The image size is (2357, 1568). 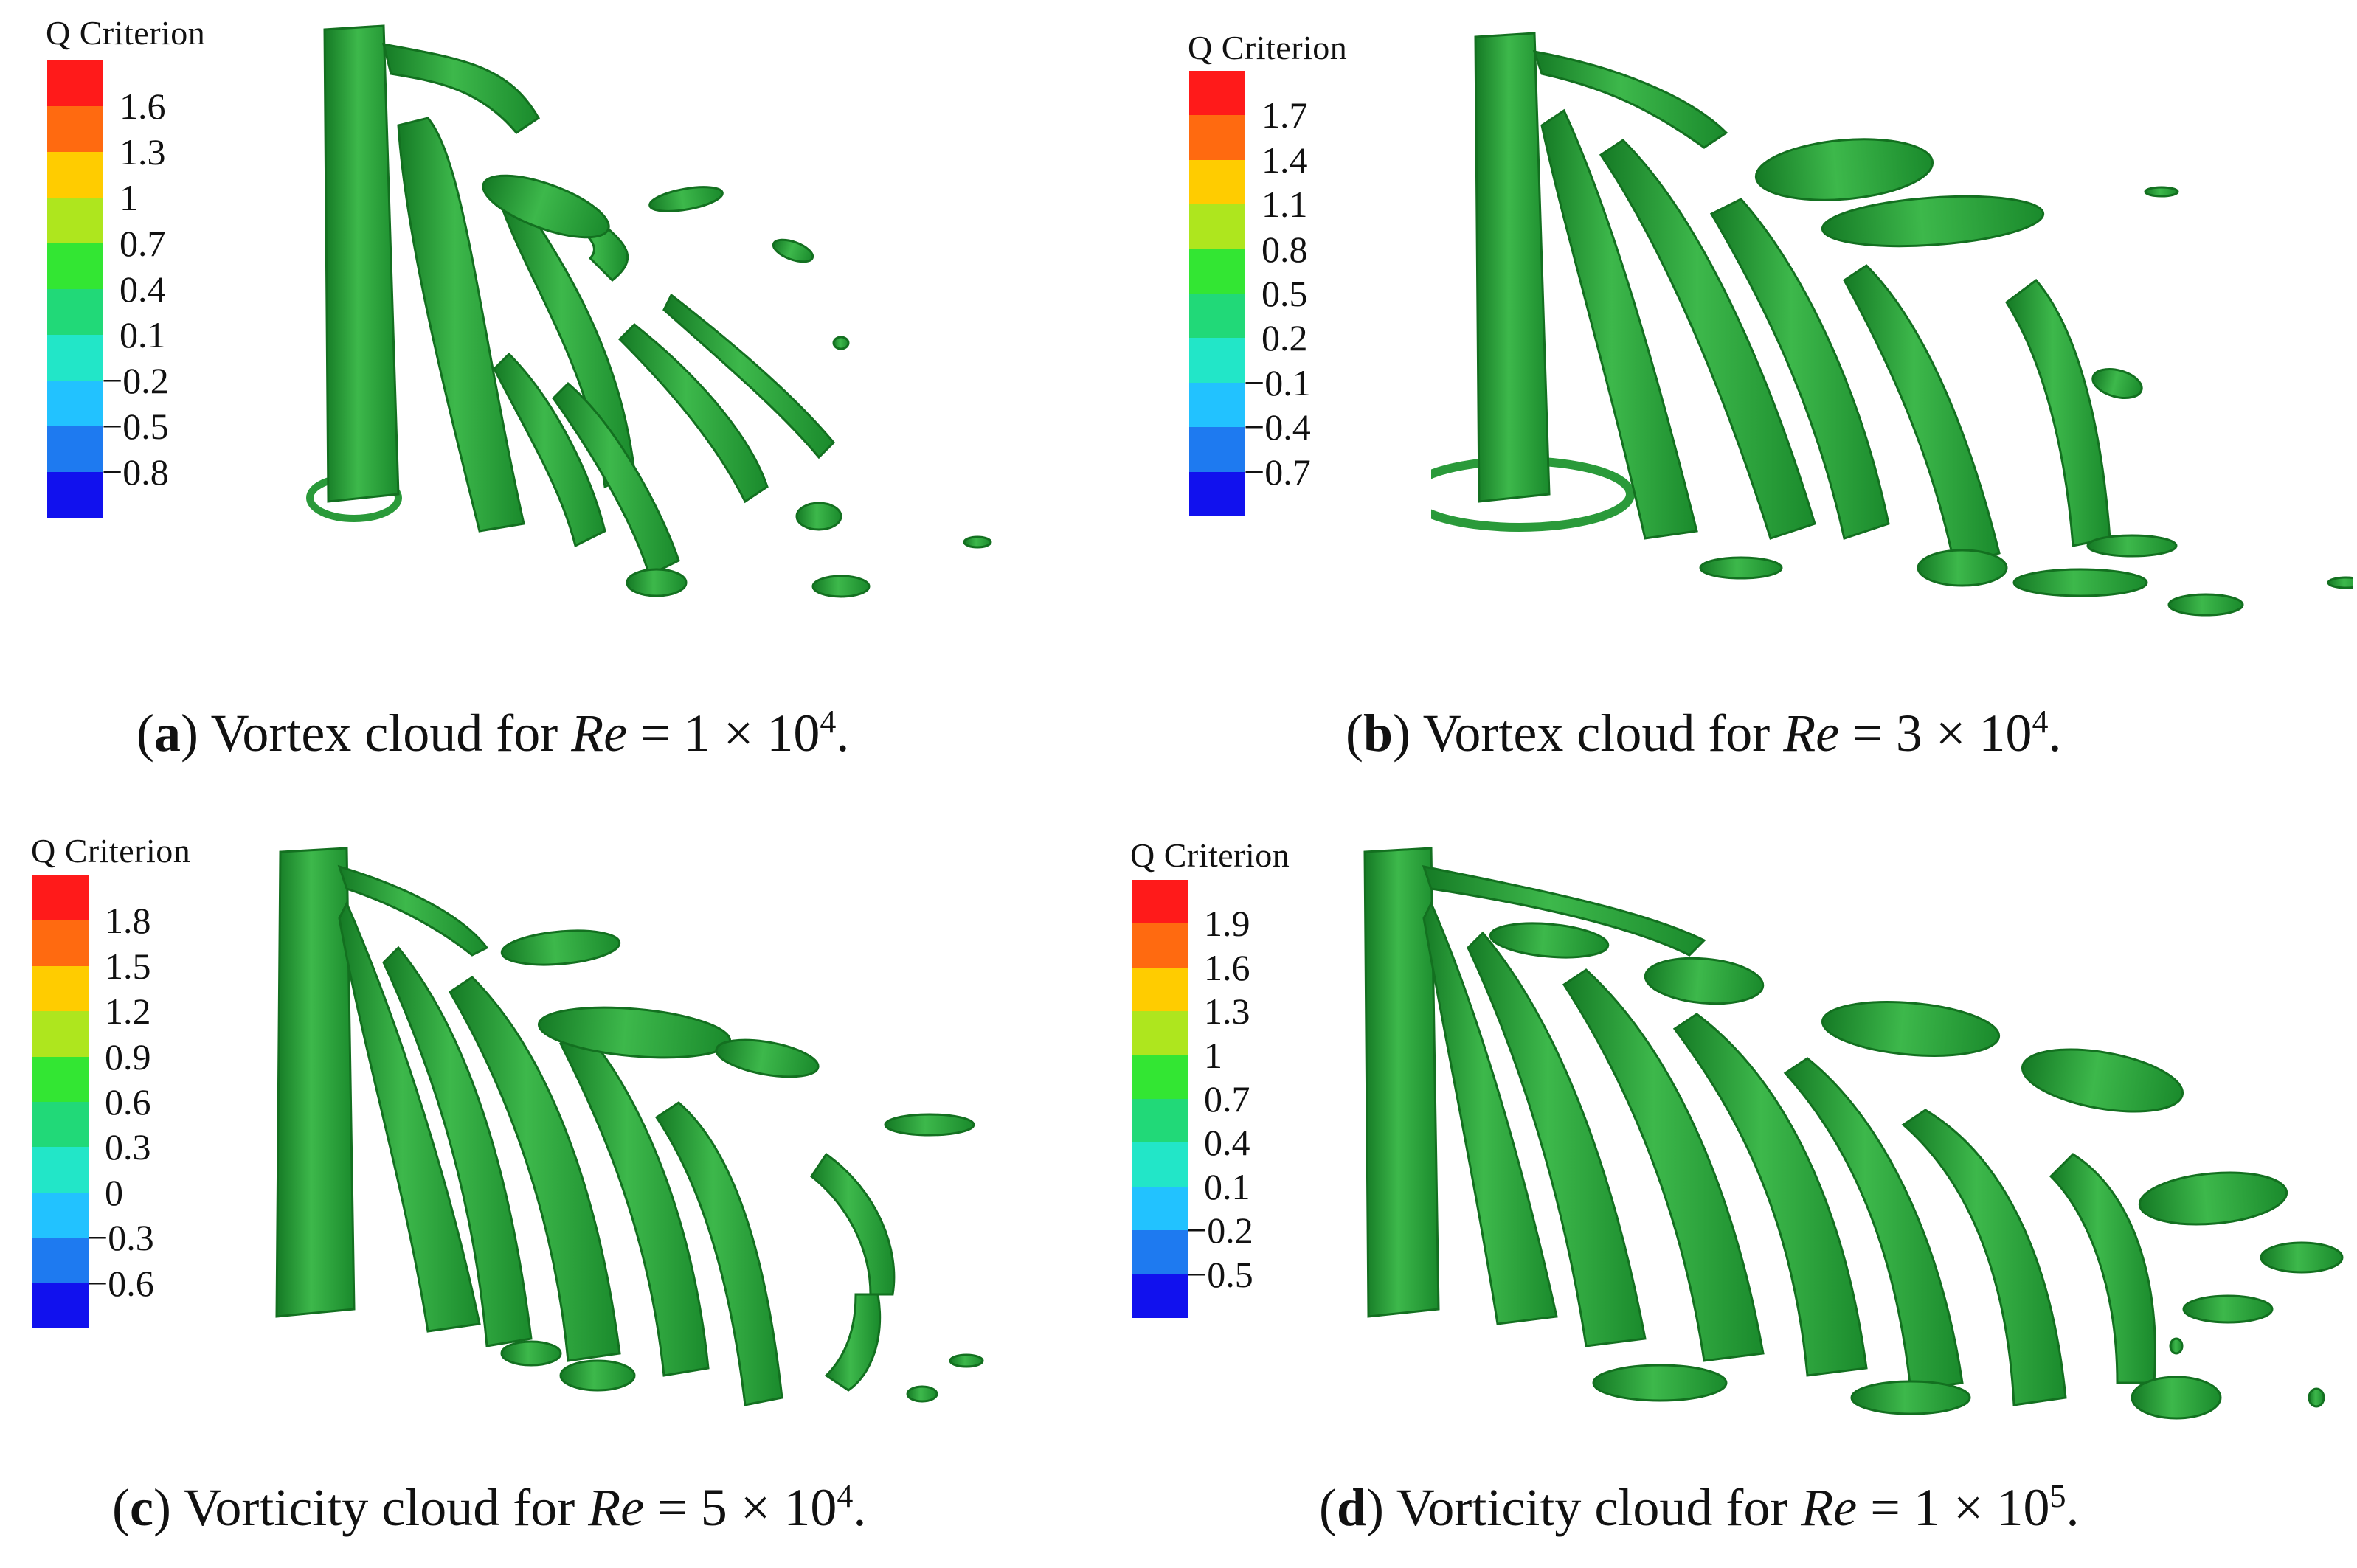 What do you see at coordinates (121, 1238) in the screenshot?
I see `colorbar-tick-label: −0.3` at bounding box center [121, 1238].